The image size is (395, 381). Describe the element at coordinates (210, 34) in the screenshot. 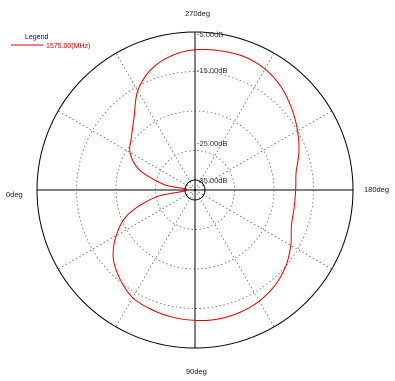

I see `tick-label-minus5: -5.00dB` at that location.